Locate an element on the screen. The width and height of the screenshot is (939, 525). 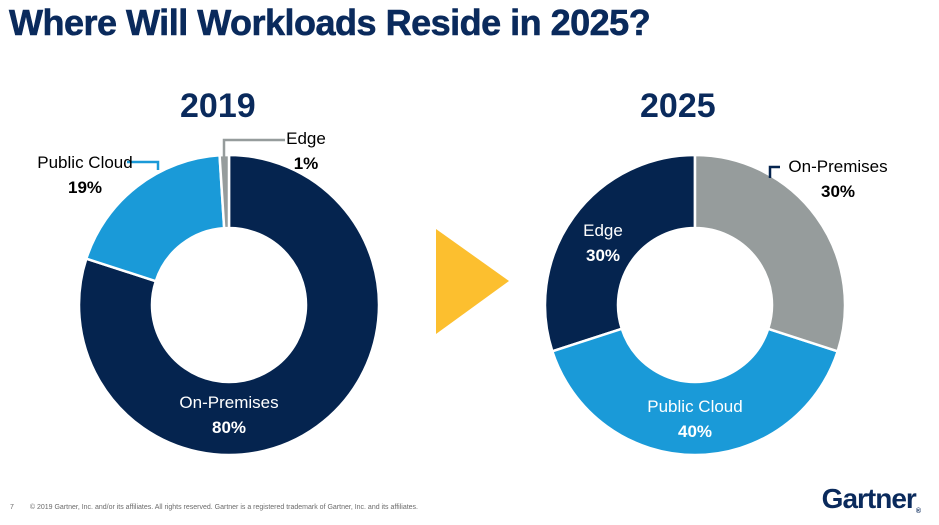
logo-registered-mark: ® is located at coordinates (918, 511).